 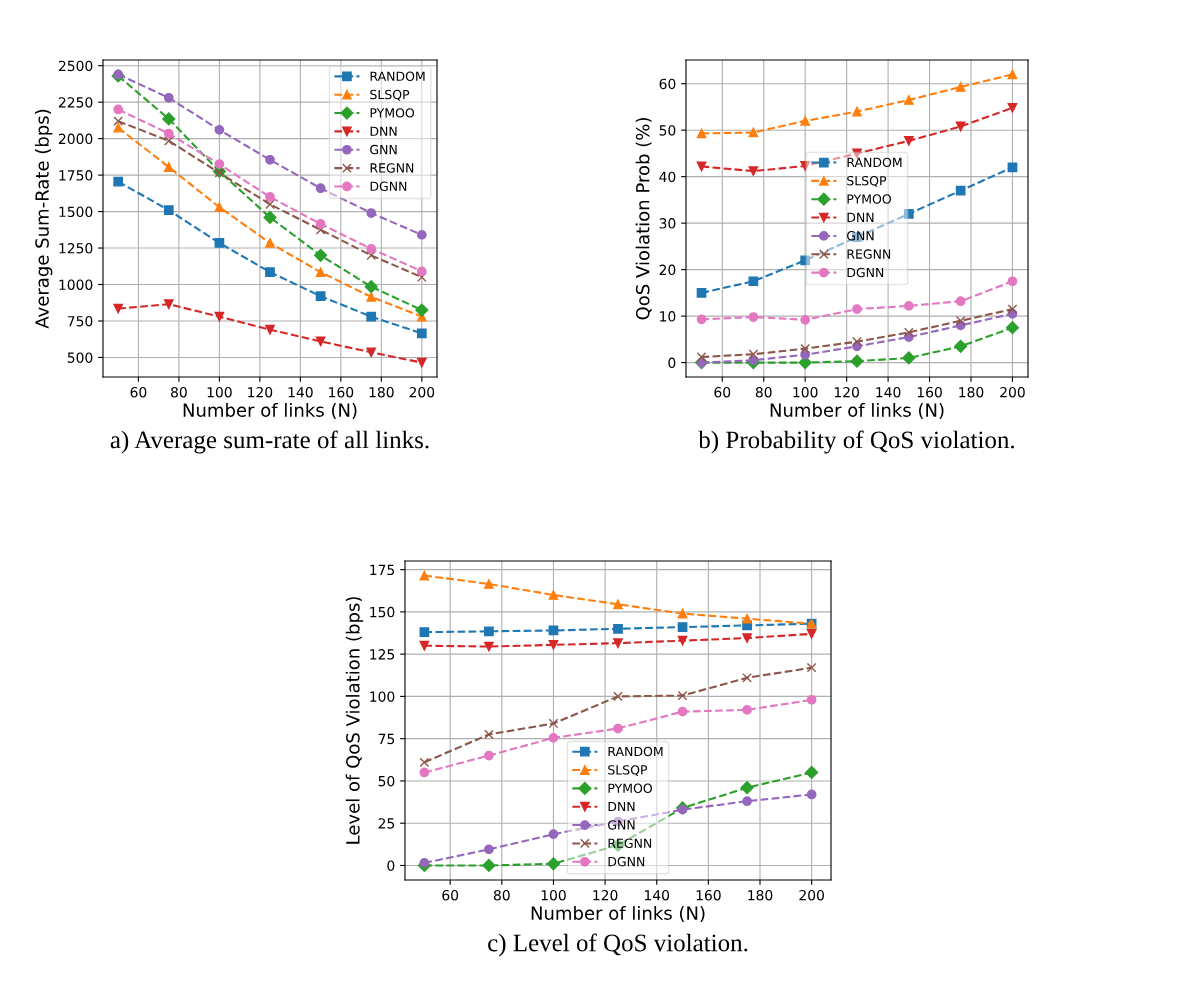 What do you see at coordinates (382, 612) in the screenshot?
I see `y-tick-label: 150` at bounding box center [382, 612].